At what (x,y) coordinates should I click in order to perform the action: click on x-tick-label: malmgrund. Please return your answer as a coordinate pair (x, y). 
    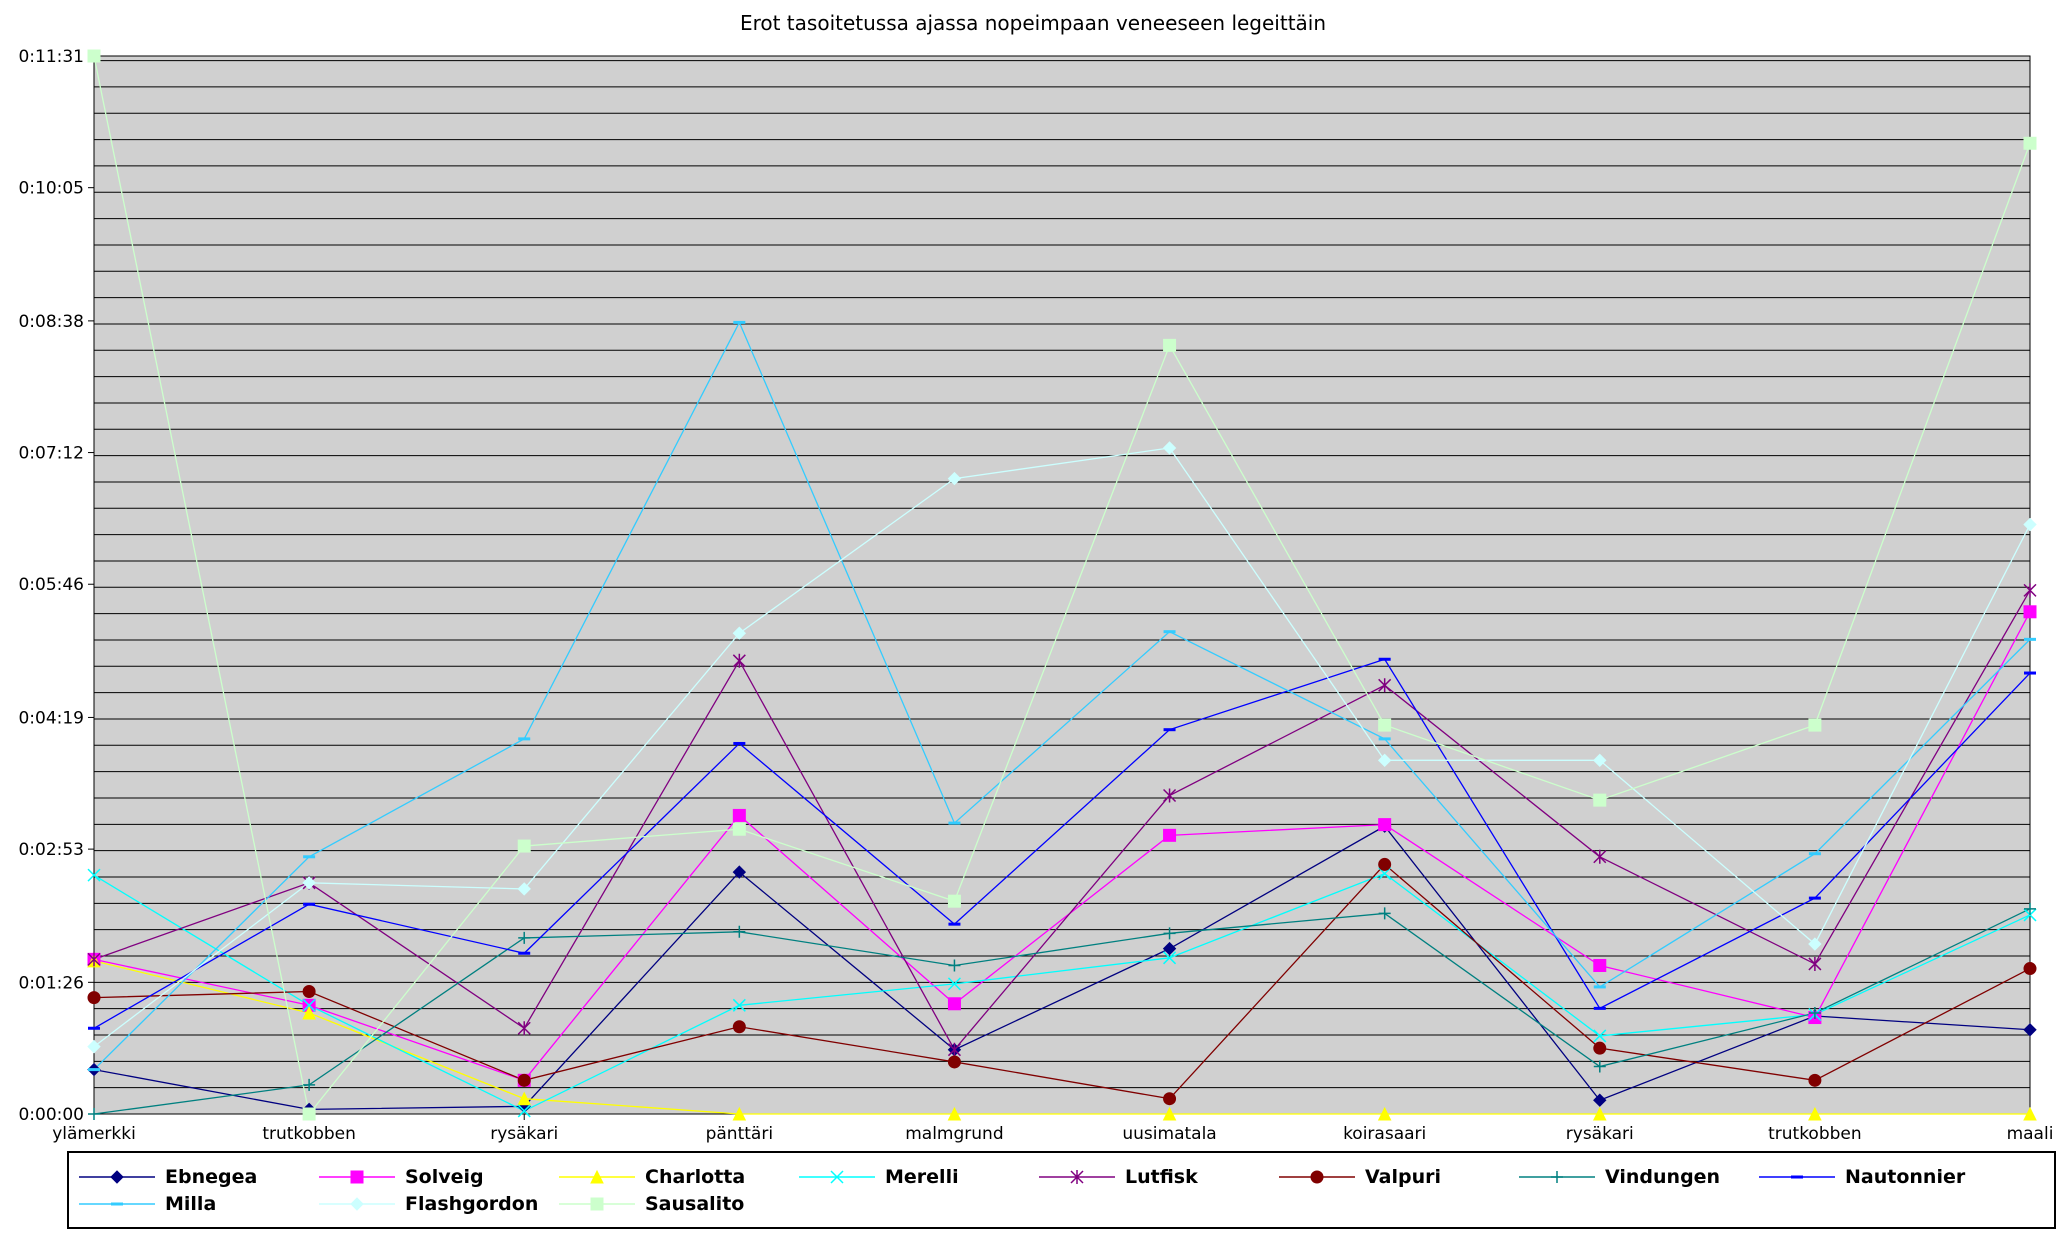
    Looking at the image, I should click on (954, 1134).